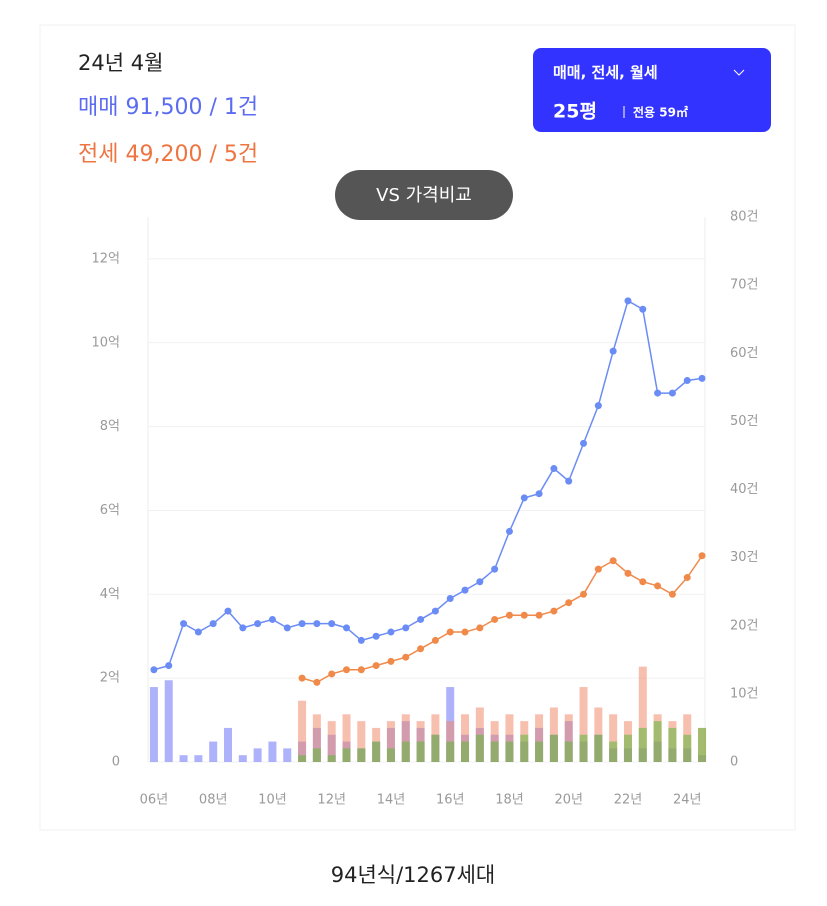  I want to click on y-tick-label: 12억, so click(105, 258).